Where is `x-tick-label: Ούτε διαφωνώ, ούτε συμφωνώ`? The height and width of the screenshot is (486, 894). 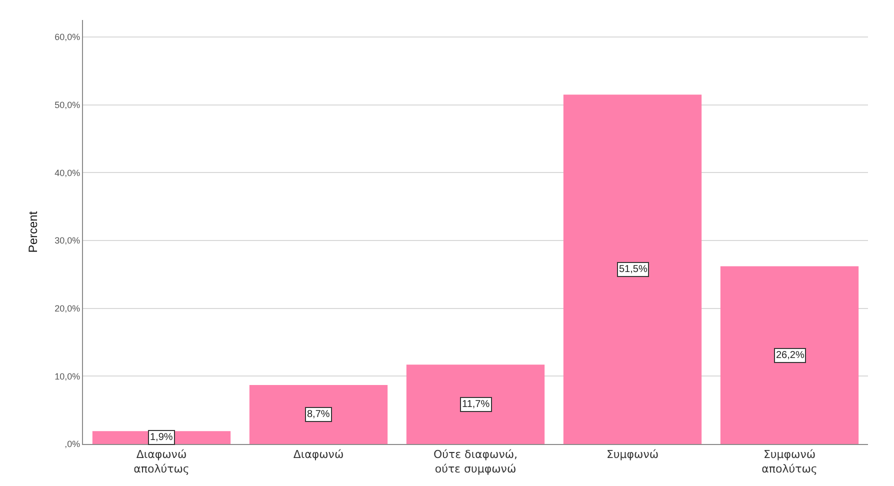 x-tick-label: Ούτε διαφωνώ, ούτε συμφωνώ is located at coordinates (475, 462).